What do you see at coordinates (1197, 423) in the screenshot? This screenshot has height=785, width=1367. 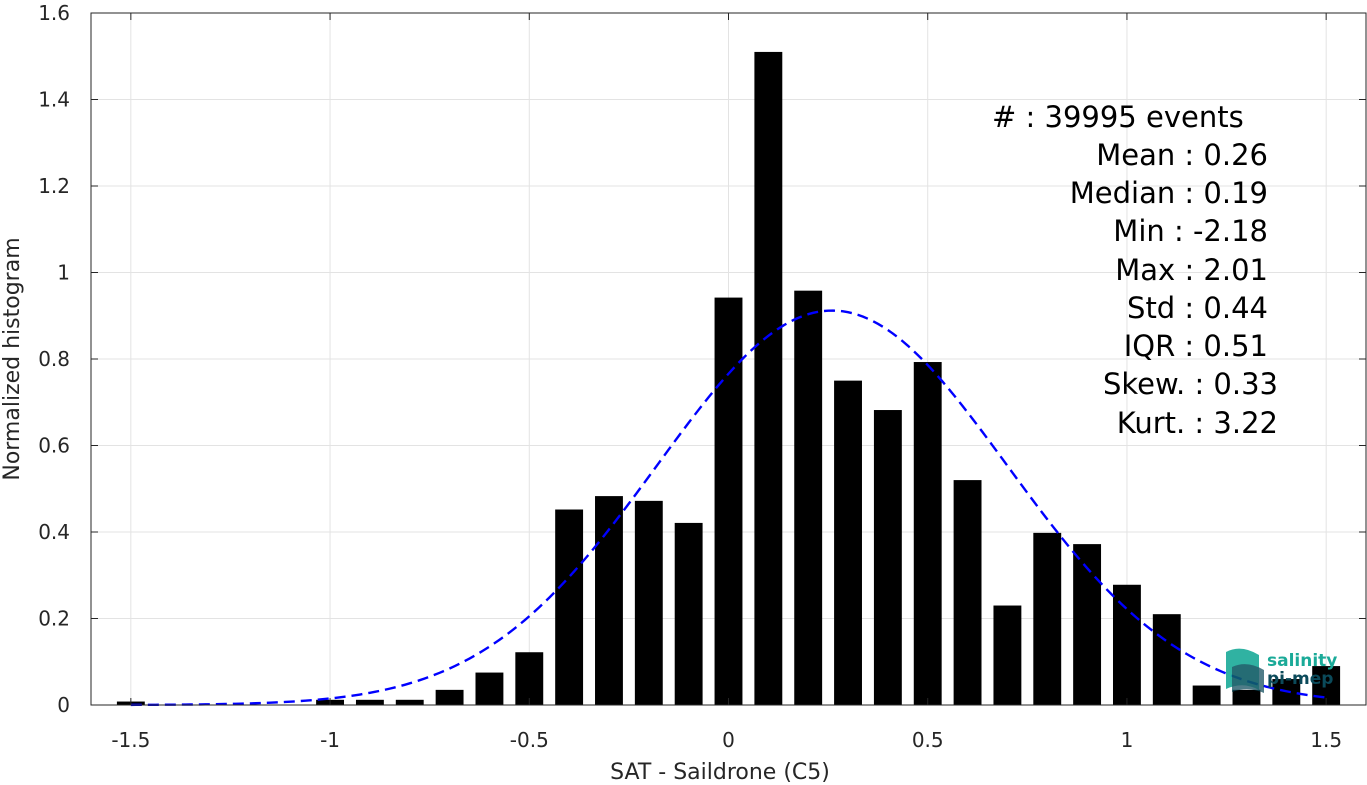 I see `stats-kurt: Kurt. : 3.22` at bounding box center [1197, 423].